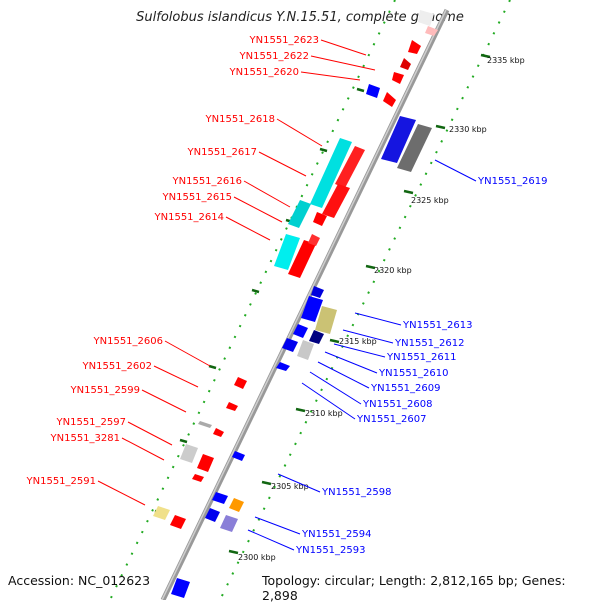 This screenshot has width=600, height=603. I want to click on gene-label: YN1551_2620, so click(264, 72).